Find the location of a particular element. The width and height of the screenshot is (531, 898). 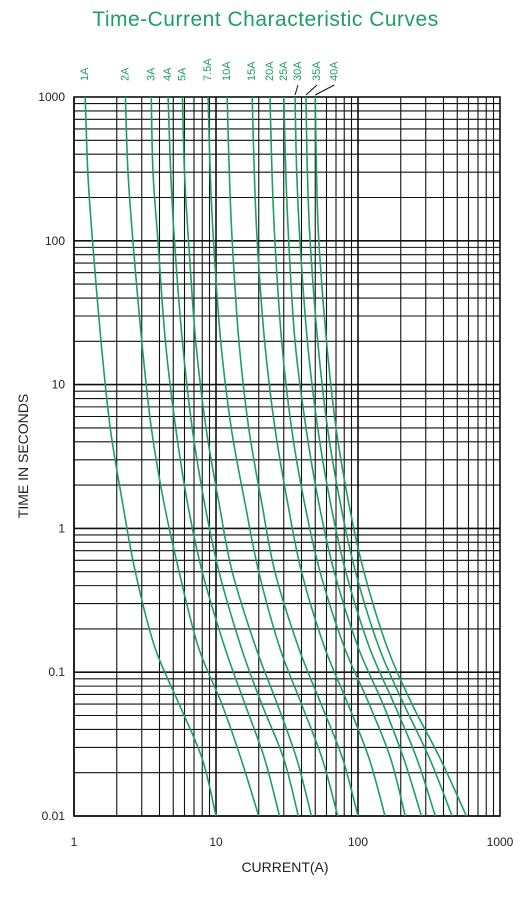

curve-label-20A: 20A is located at coordinates (270, 71).